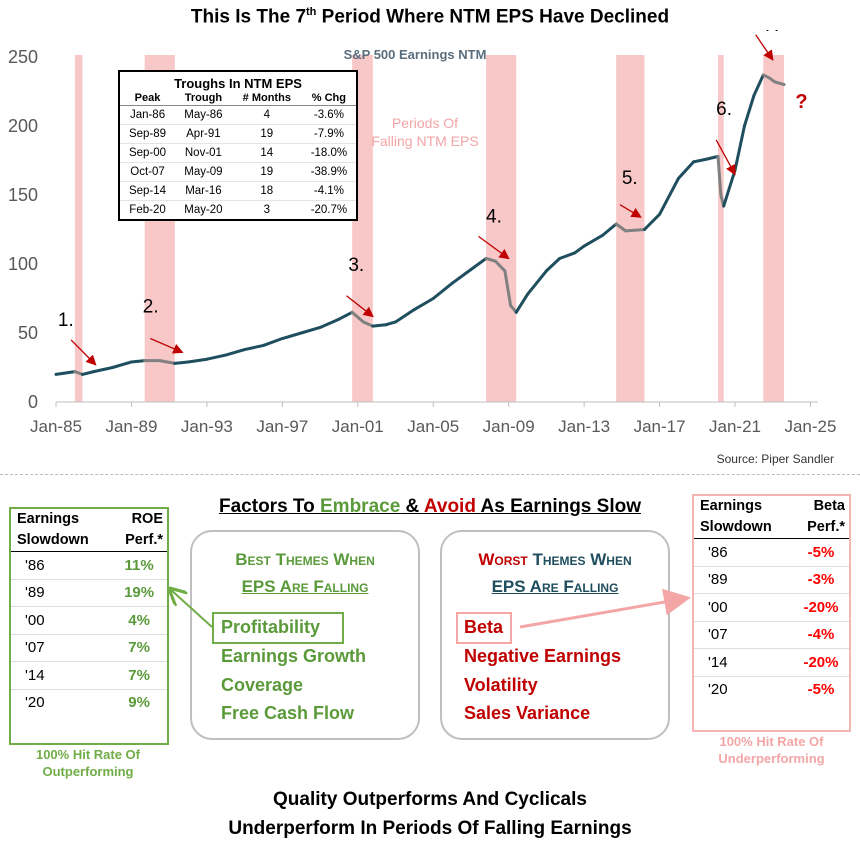 Image resolution: width=860 pixels, height=843 pixels. What do you see at coordinates (238, 81) in the screenshot?
I see `troughs-table-title: Troughs In NTM EPS` at bounding box center [238, 81].